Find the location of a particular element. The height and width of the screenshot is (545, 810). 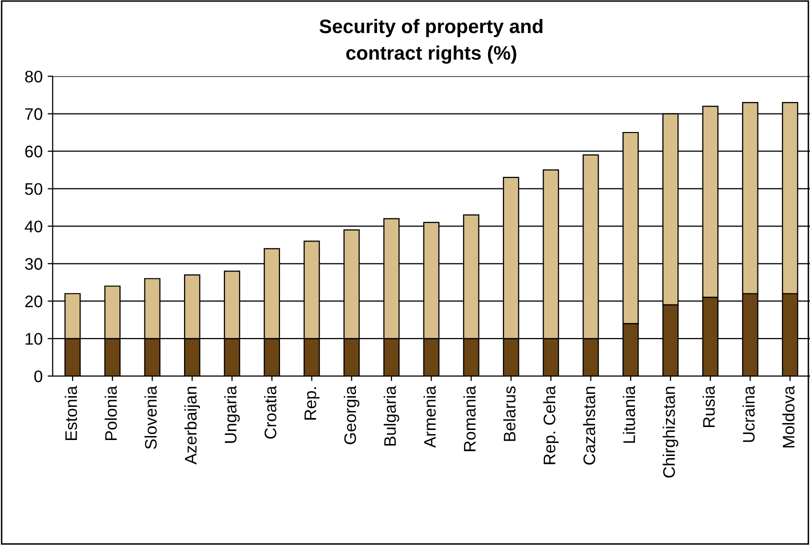

x-tick-label: Chirghizstan is located at coordinates (670, 432).